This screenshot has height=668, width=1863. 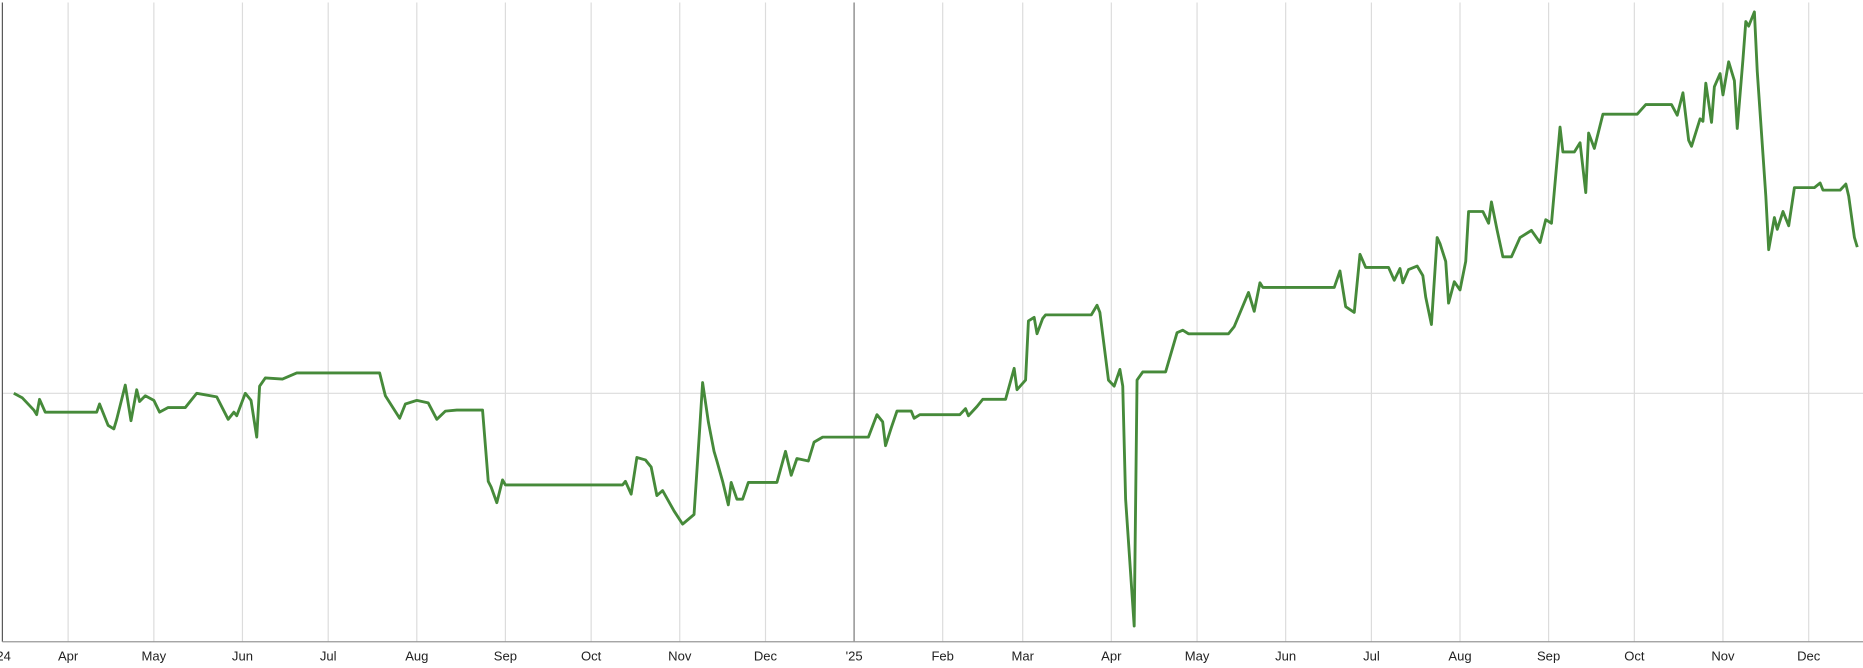 What do you see at coordinates (1022, 656) in the screenshot?
I see `x-tick-label: Mar` at bounding box center [1022, 656].